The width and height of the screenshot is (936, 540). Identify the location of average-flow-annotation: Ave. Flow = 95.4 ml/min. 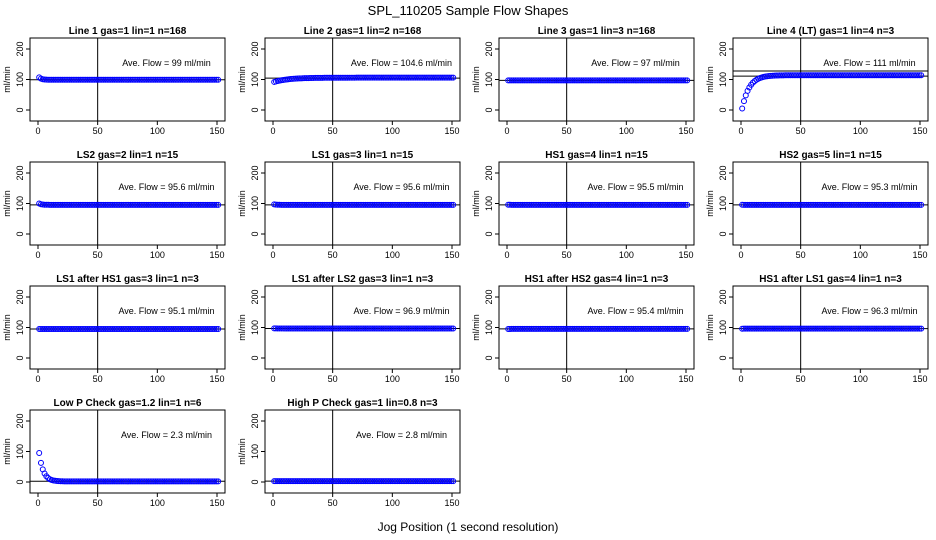
(635, 311).